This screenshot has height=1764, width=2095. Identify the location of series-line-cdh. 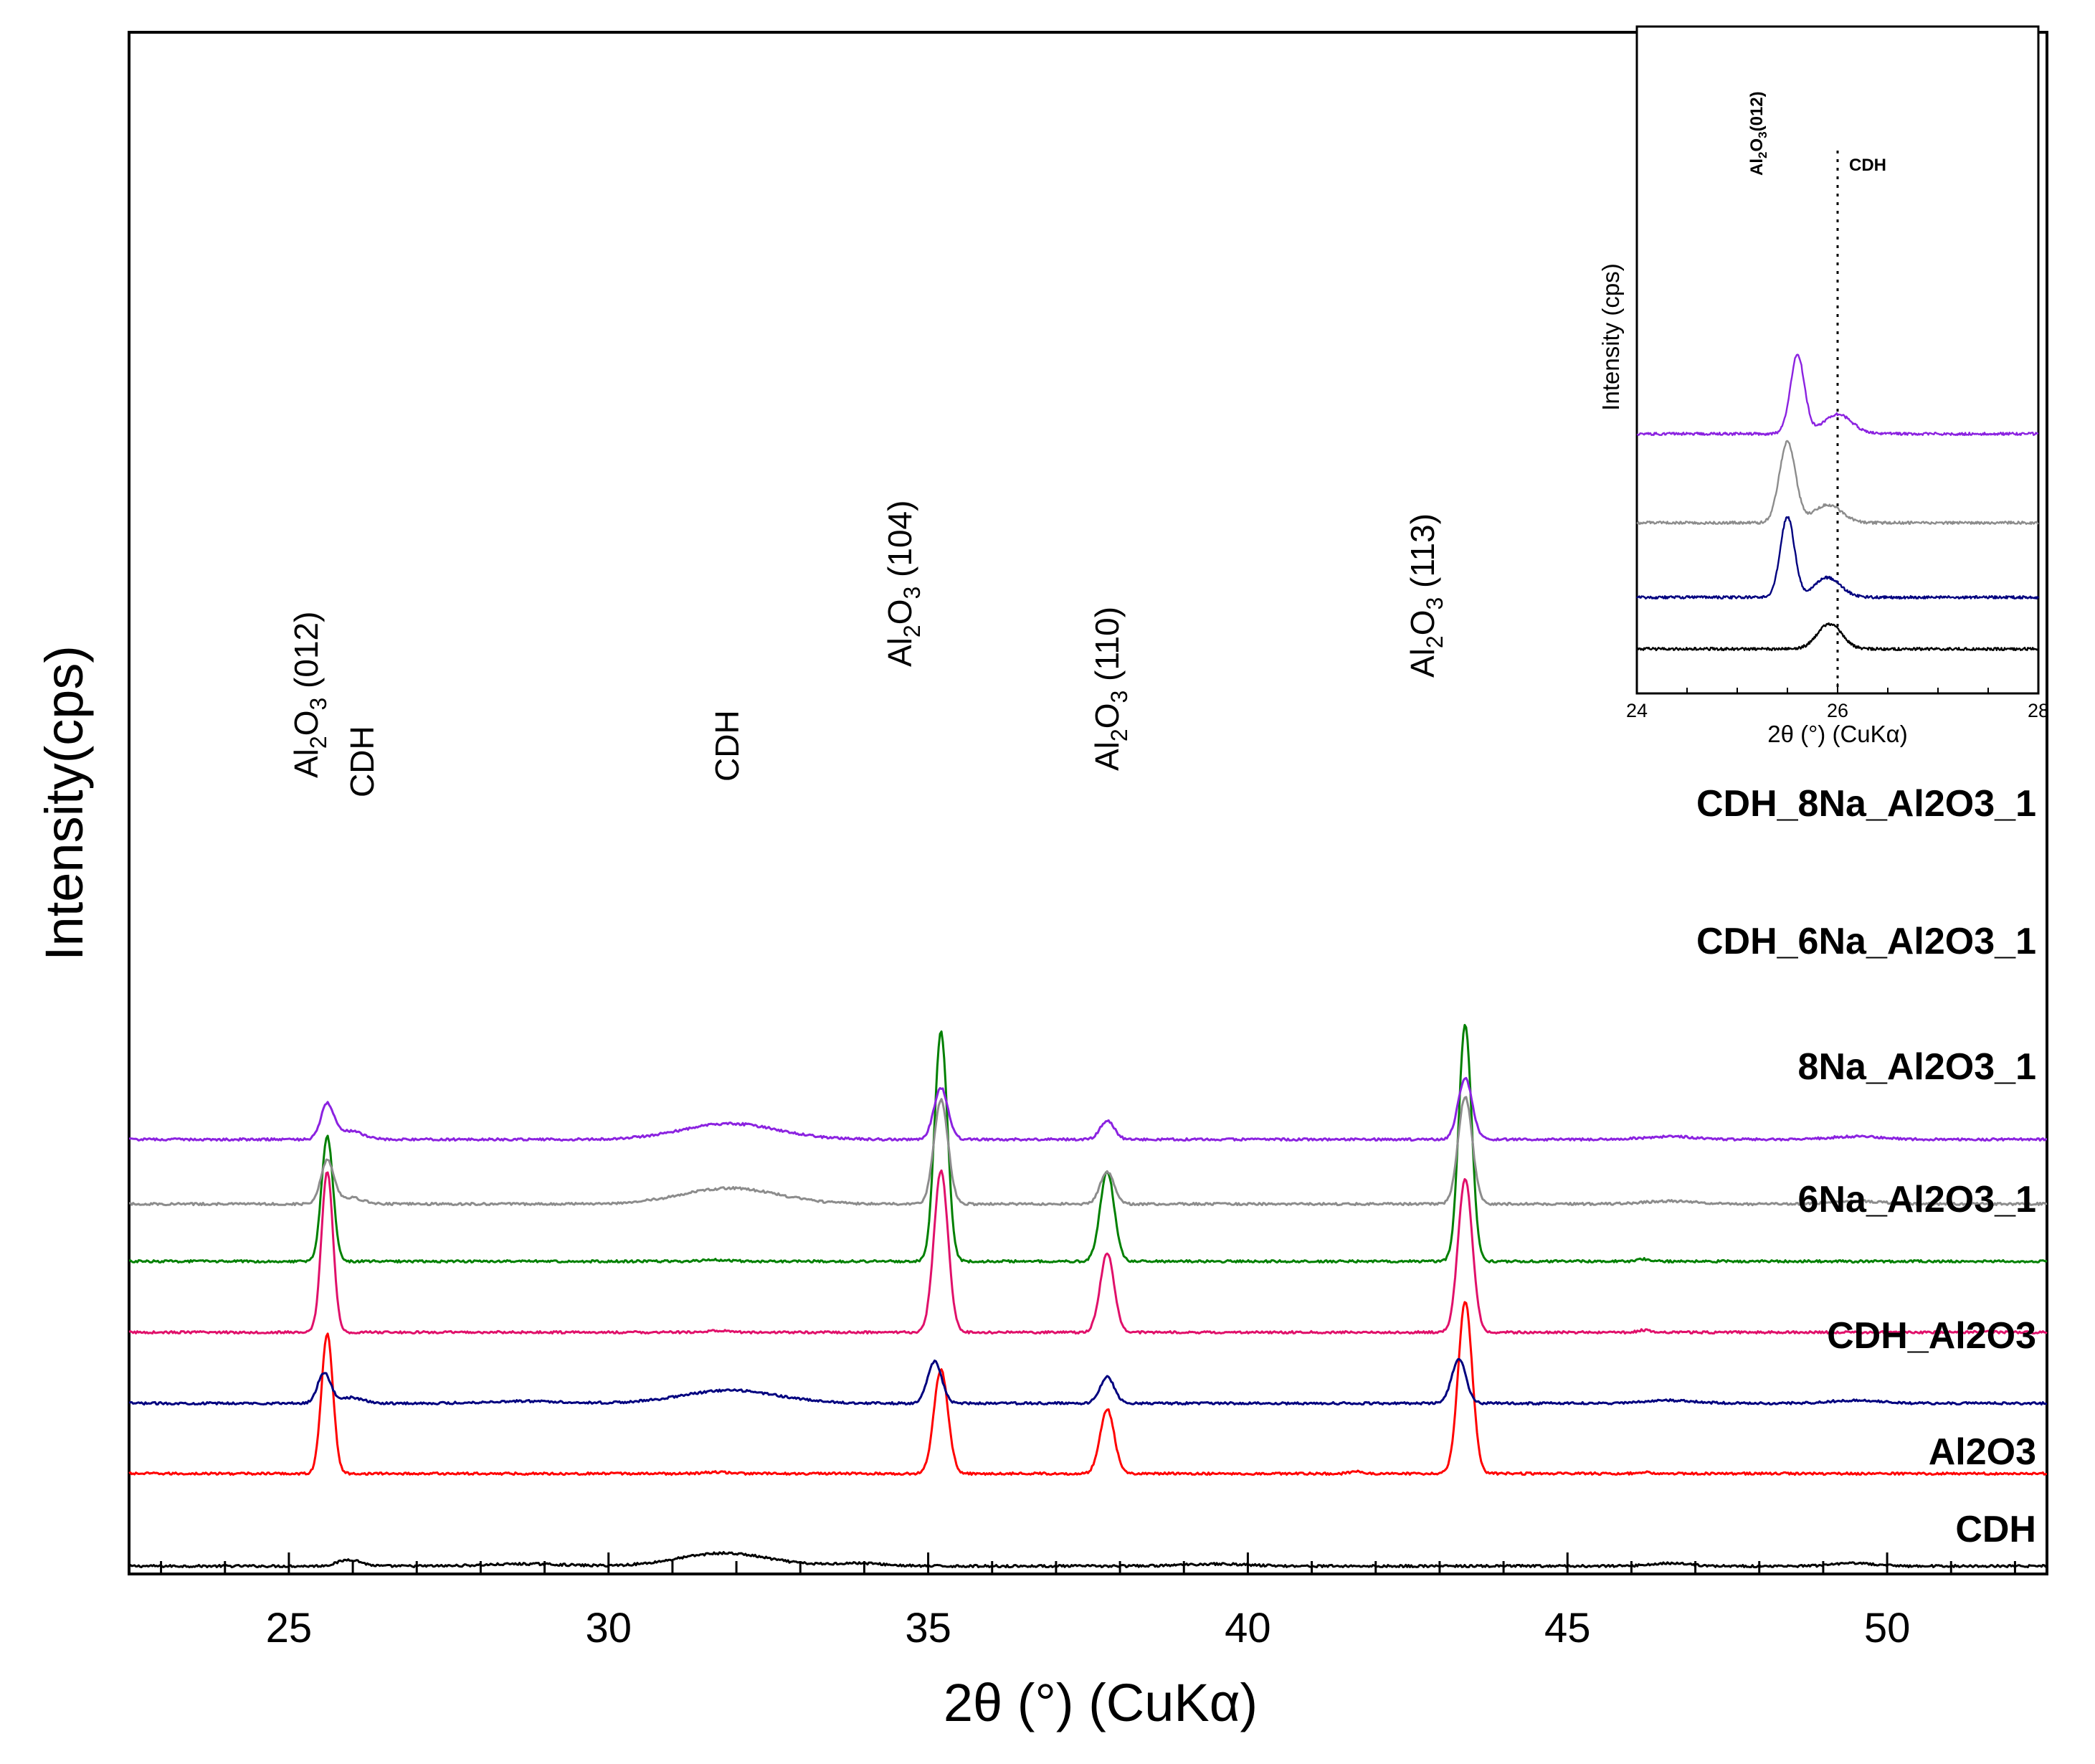
(1088, 1560).